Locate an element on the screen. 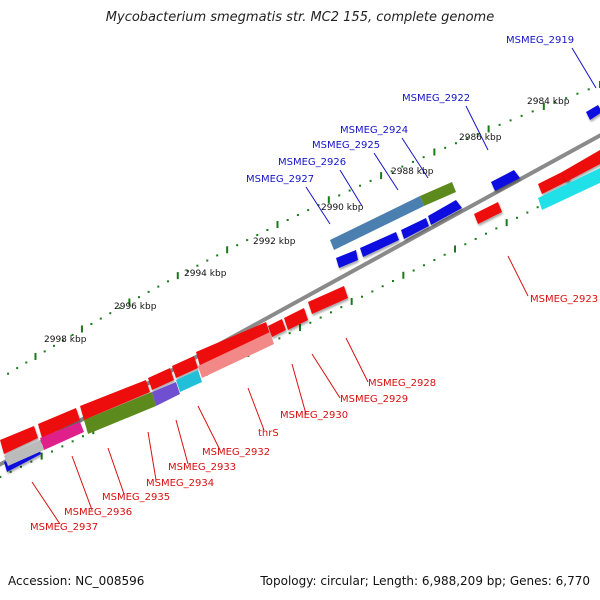 Image resolution: width=600 pixels, height=600 pixels. gene-label-forward: MSMEG_2919 is located at coordinates (540, 40).